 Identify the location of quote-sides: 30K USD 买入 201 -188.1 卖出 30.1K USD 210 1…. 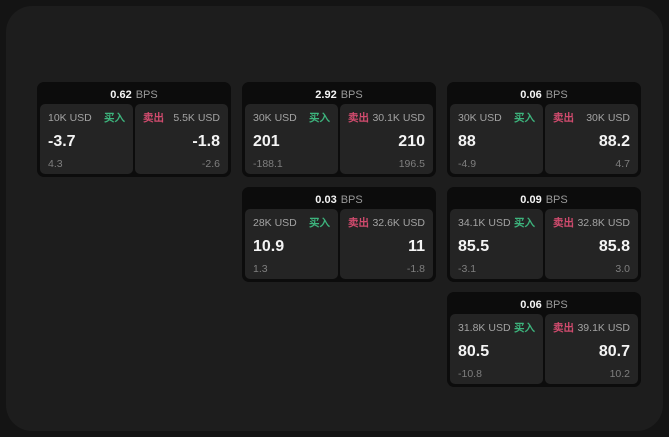
(339, 139).